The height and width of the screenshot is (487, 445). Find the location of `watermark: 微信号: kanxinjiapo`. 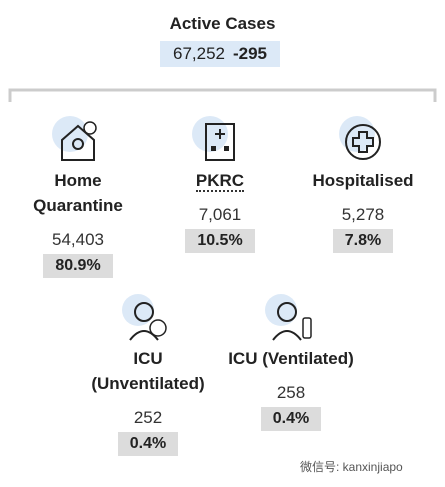

watermark: 微信号: kanxinjiapo is located at coordinates (351, 467).